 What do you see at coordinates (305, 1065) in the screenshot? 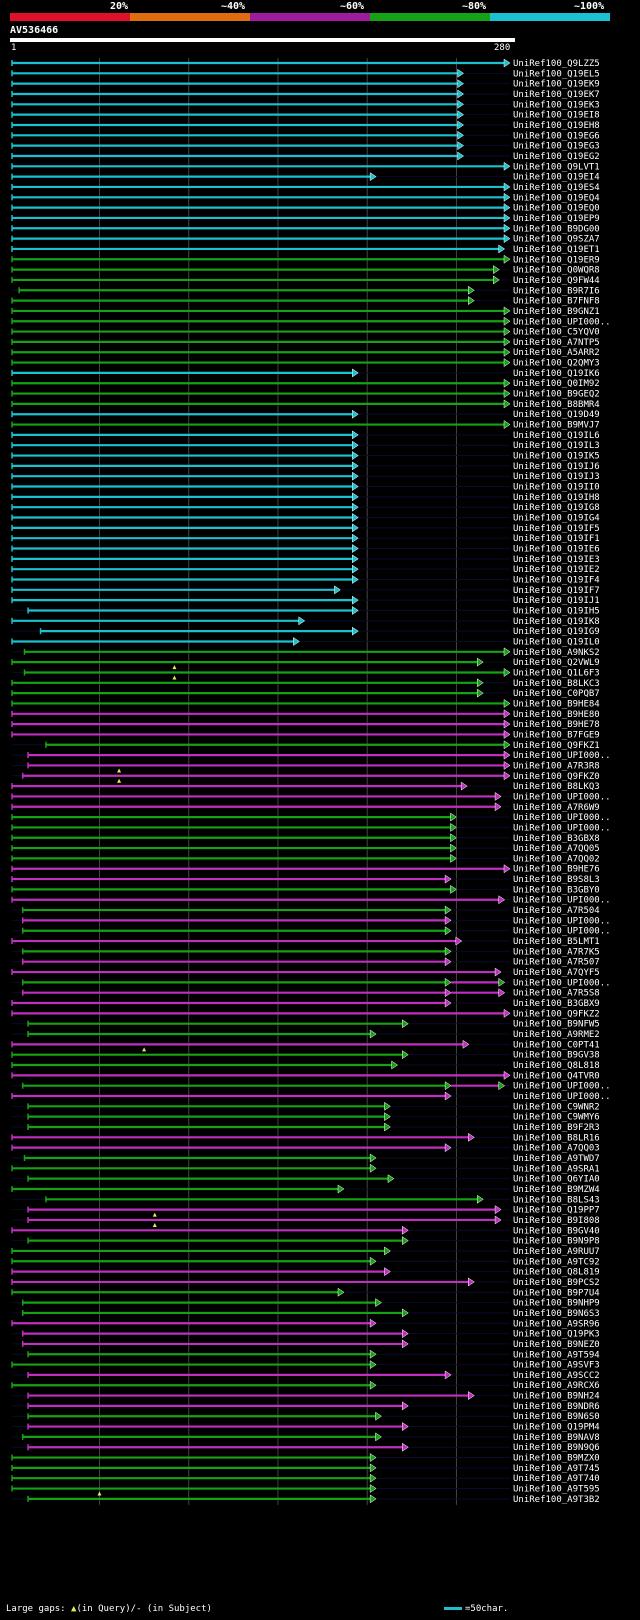
I see `hit-row: UniRef100_Q8L818` at bounding box center [305, 1065].